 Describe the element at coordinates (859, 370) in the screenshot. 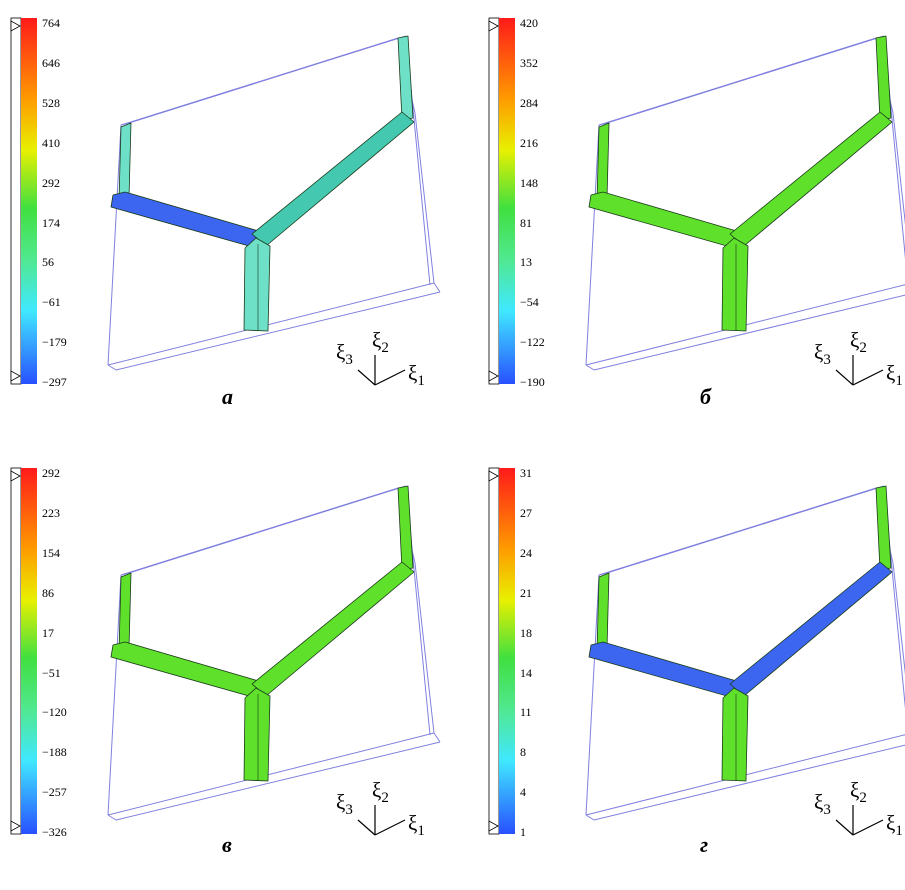

I see `axes-triad` at that location.